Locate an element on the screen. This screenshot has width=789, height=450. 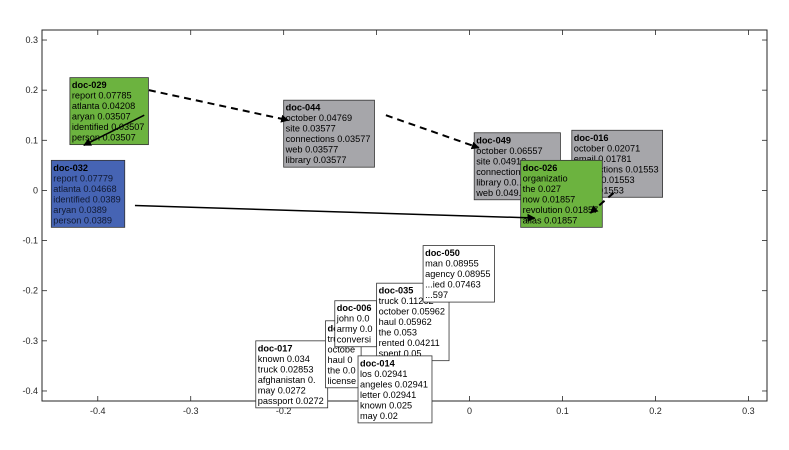
doc-box-title: doc-049 is located at coordinates (493, 140).